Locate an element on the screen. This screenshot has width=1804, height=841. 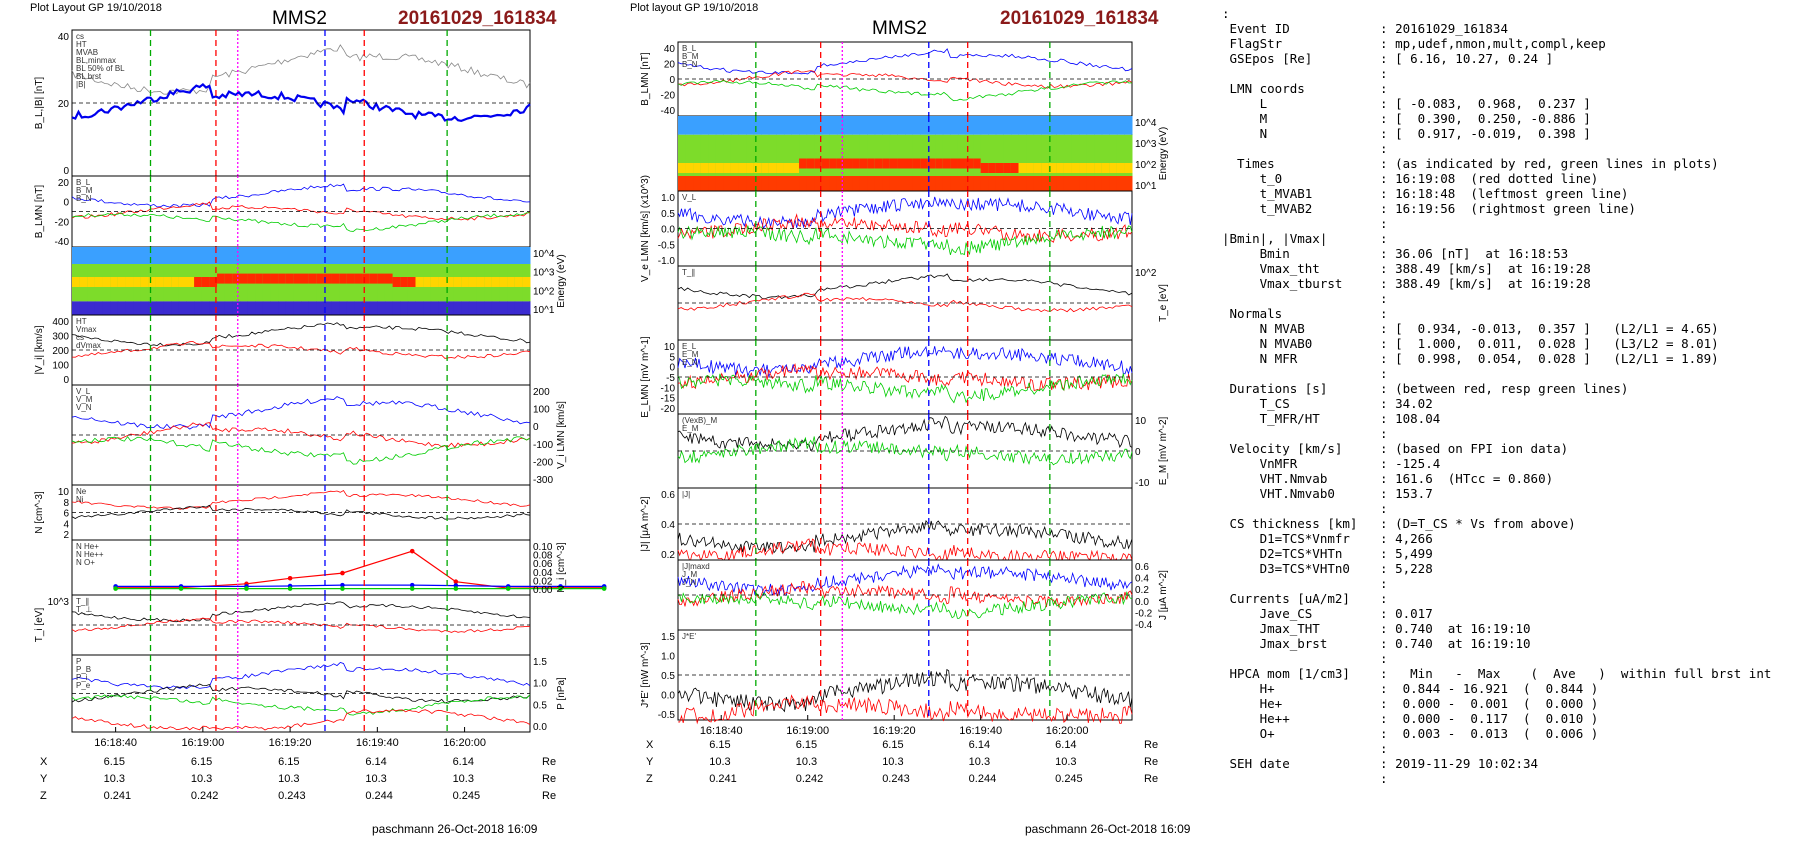
y-tick-label: 8 is located at coordinates (66, 503).